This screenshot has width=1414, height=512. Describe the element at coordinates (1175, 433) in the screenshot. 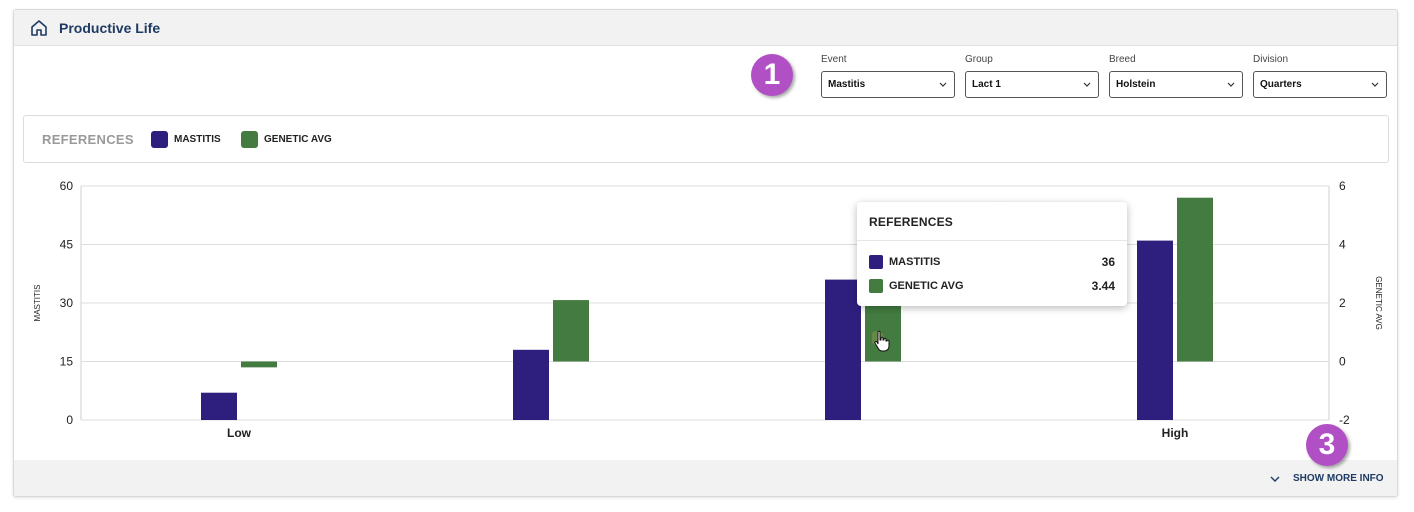

I see `x-tick-label: High` at that location.